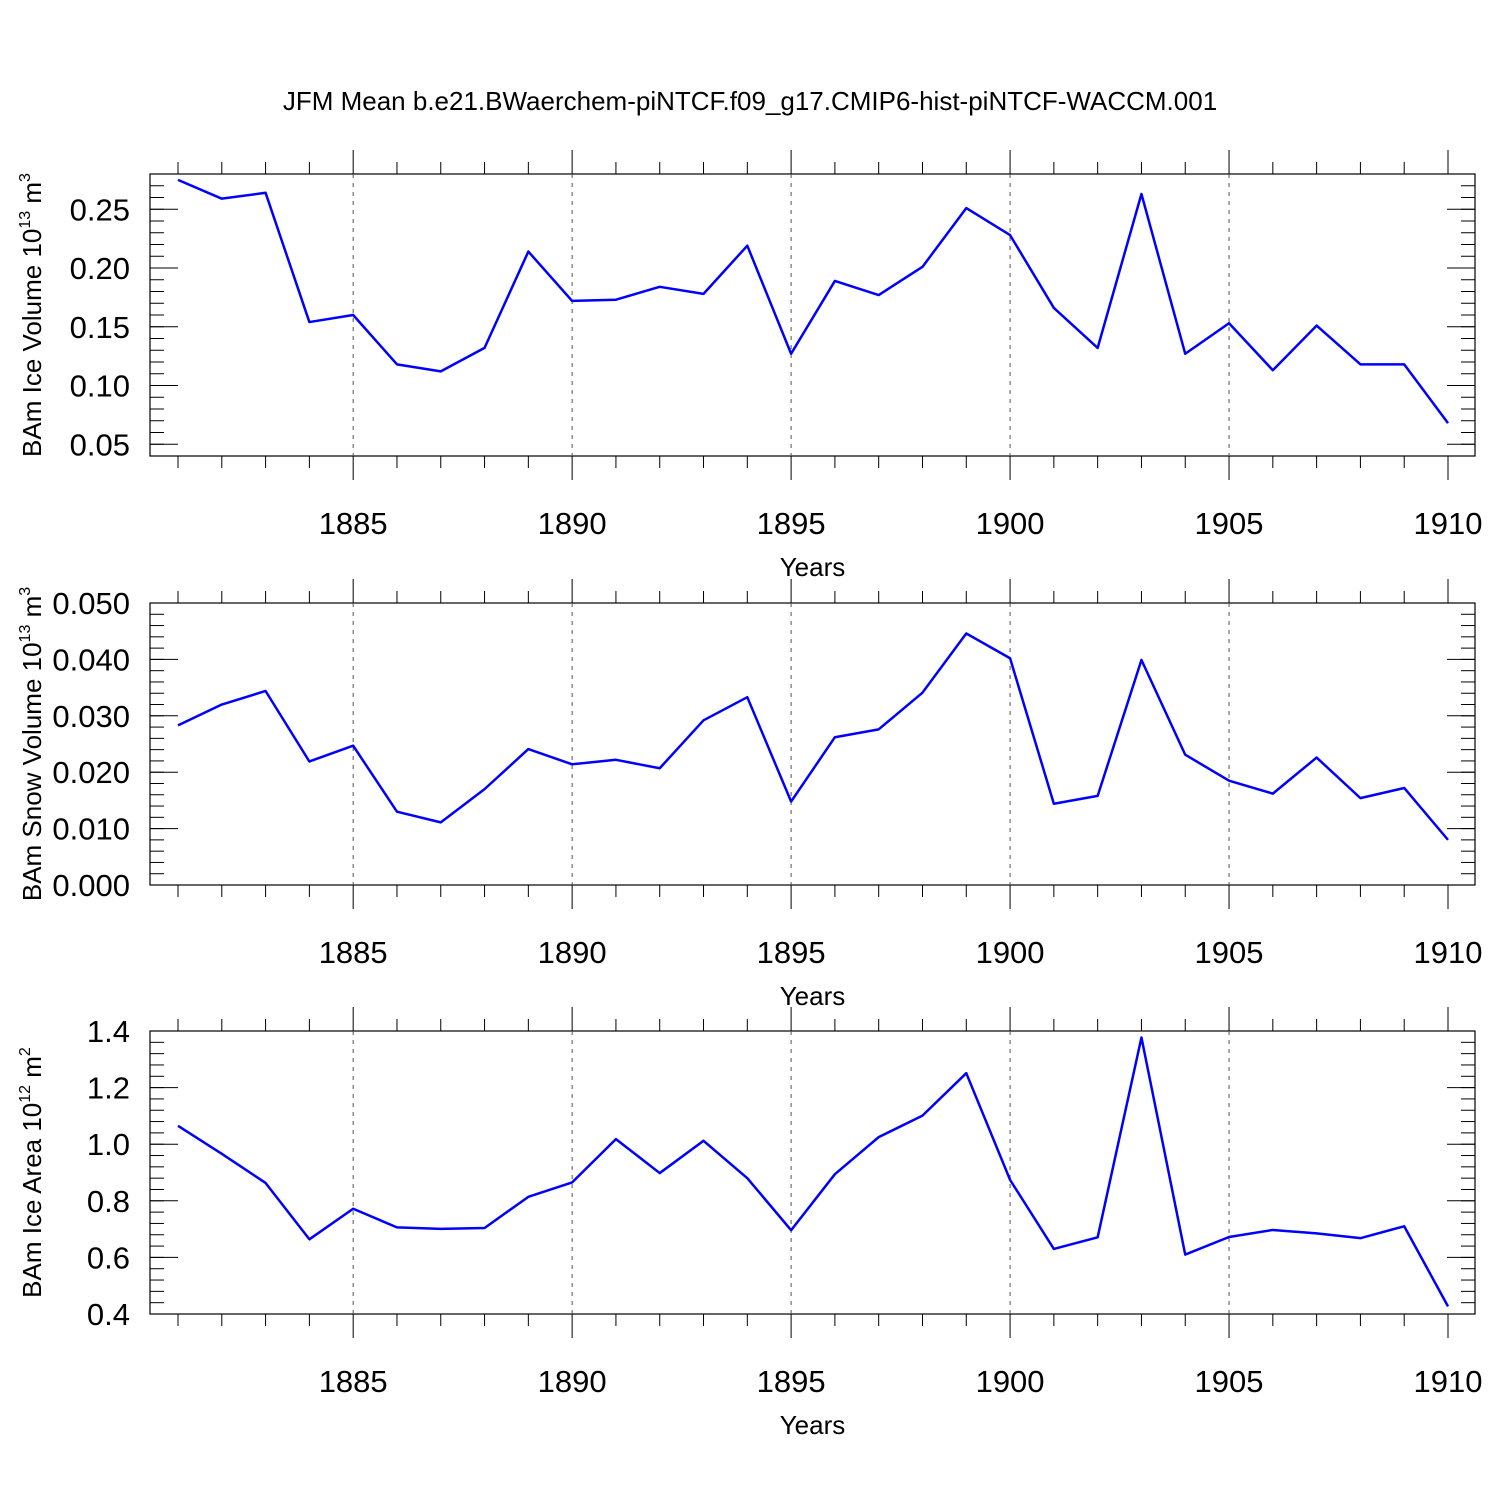 This screenshot has height=1500, width=1500. I want to click on y-tick-label: 0.15, so click(100, 327).